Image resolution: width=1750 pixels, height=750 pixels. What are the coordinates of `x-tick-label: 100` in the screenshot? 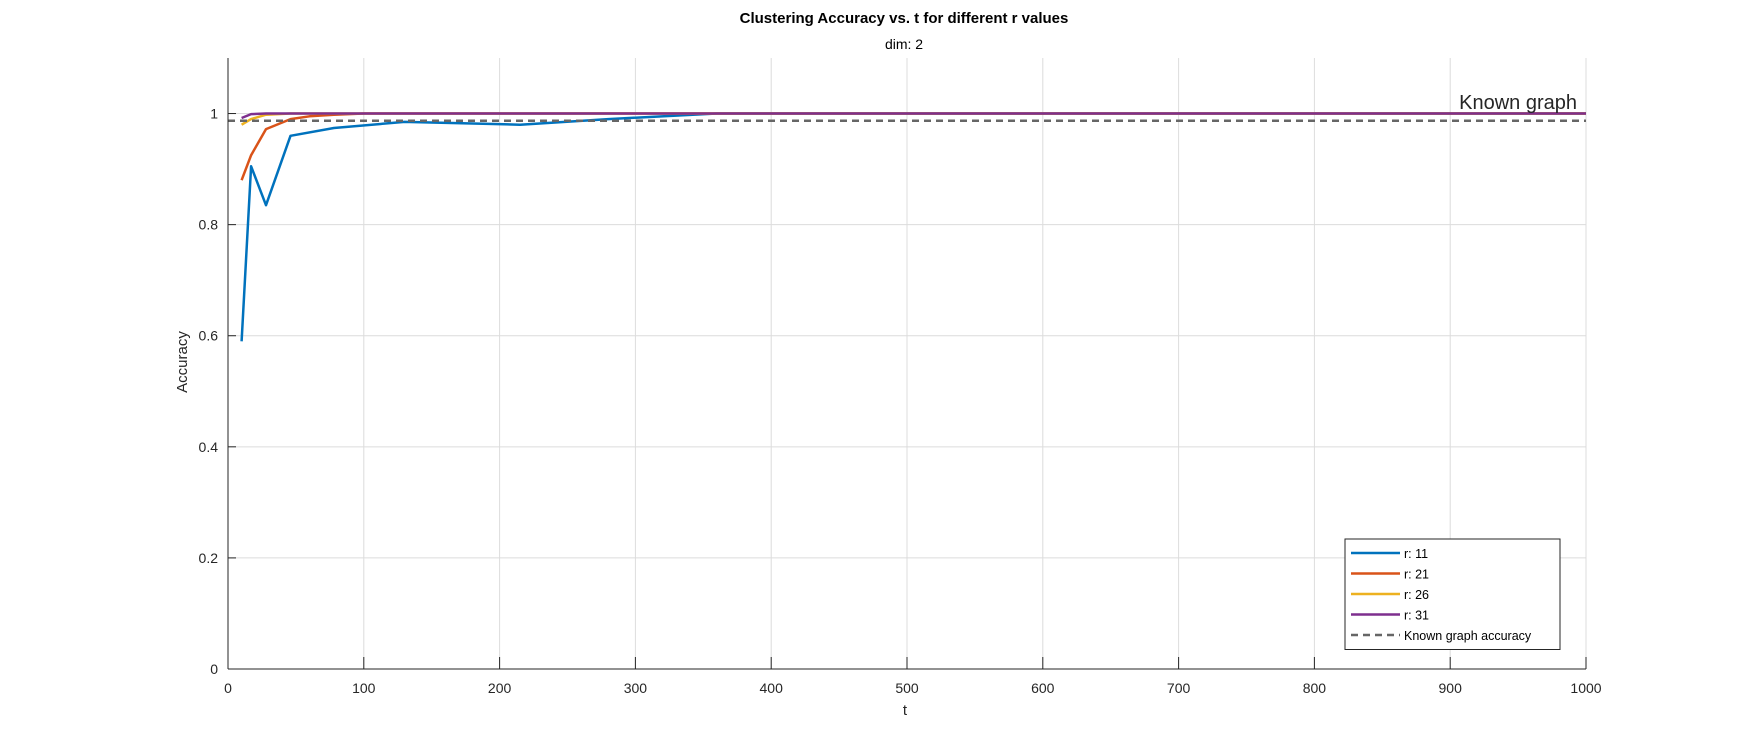 It's located at (364, 688).